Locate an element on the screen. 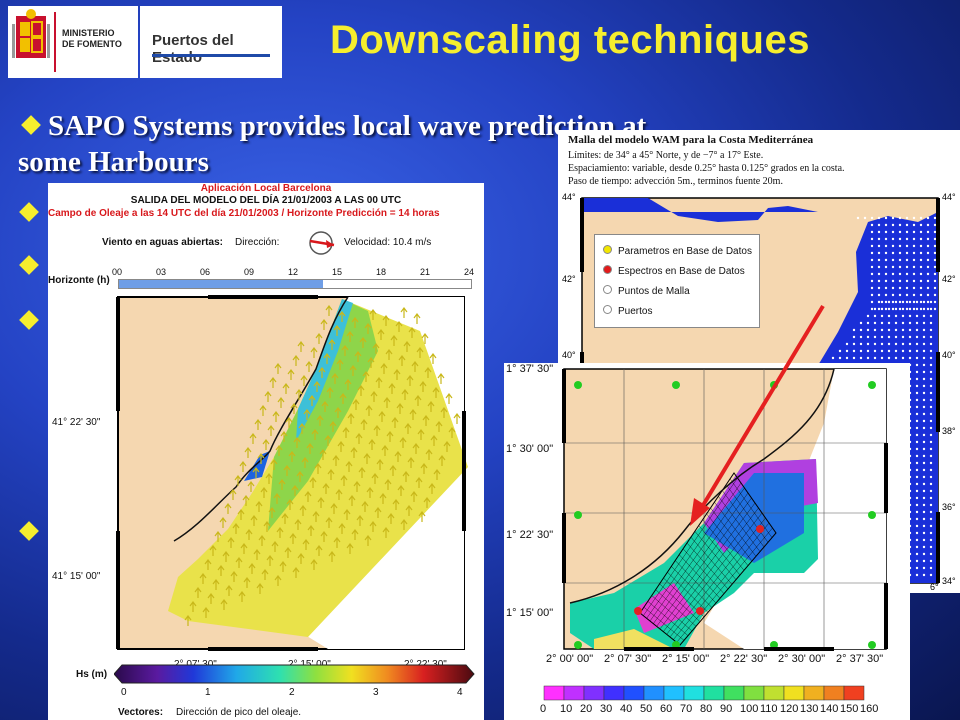 The width and height of the screenshot is (960, 720). ministerio-logo: MINISTERIO DE FOMENTO is located at coordinates (73, 42).